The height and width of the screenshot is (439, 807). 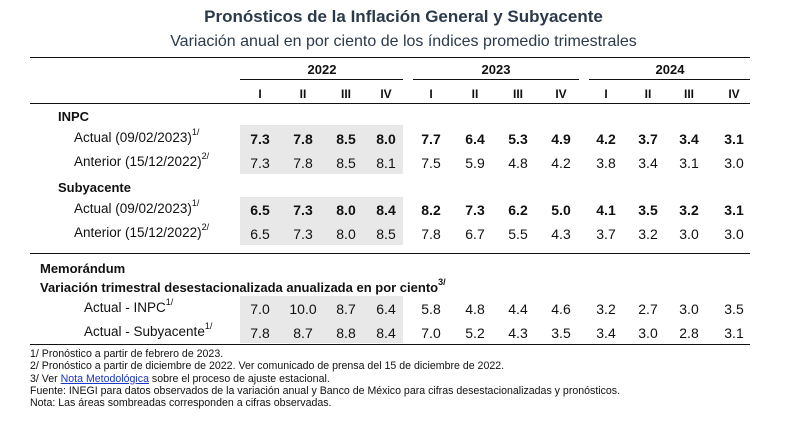 I want to click on bottom-rule, so click(x=390, y=344).